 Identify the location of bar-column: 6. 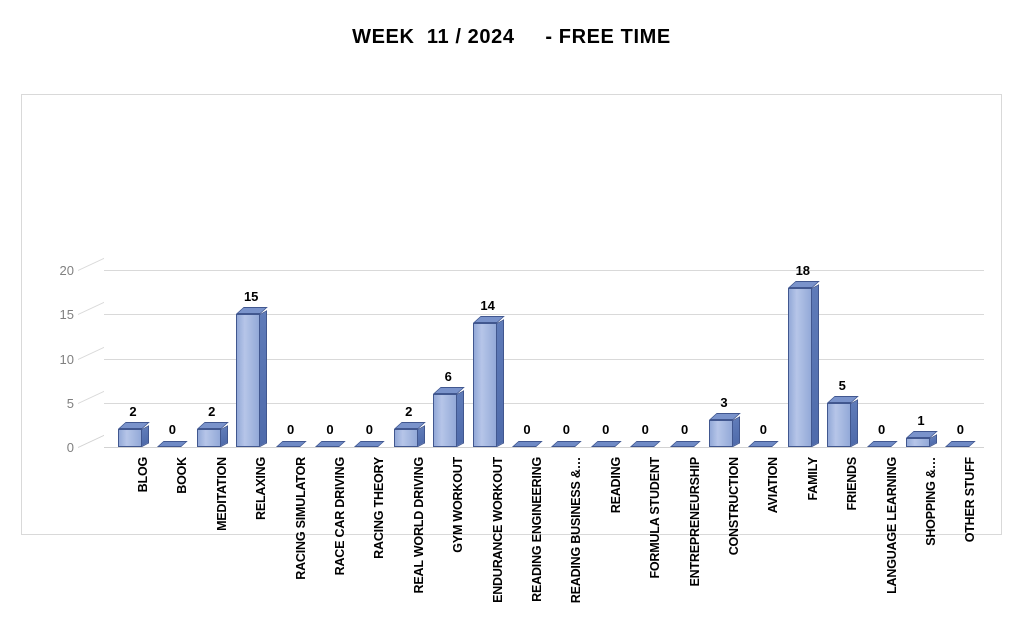
(451, 271).